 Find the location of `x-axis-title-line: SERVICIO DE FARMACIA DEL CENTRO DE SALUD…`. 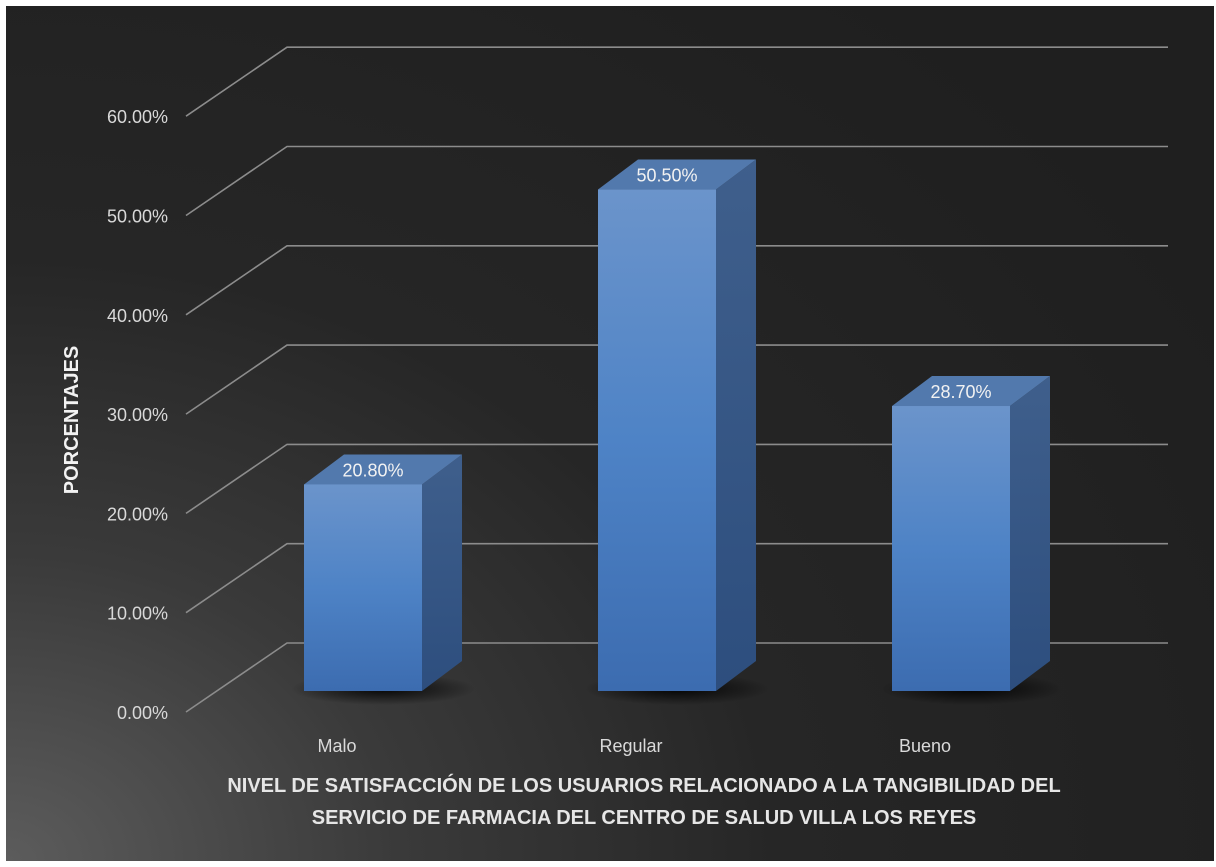

x-axis-title-line: SERVICIO DE FARMACIA DEL CENTRO DE SALUD… is located at coordinates (644, 818).